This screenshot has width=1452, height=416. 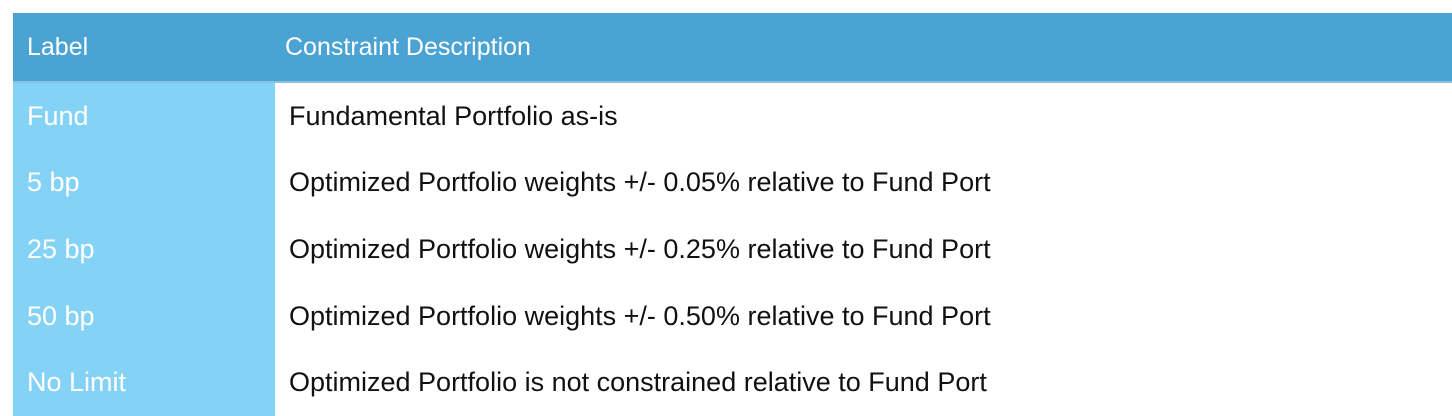 What do you see at coordinates (144, 249) in the screenshot?
I see `label-cell: 25 bp` at bounding box center [144, 249].